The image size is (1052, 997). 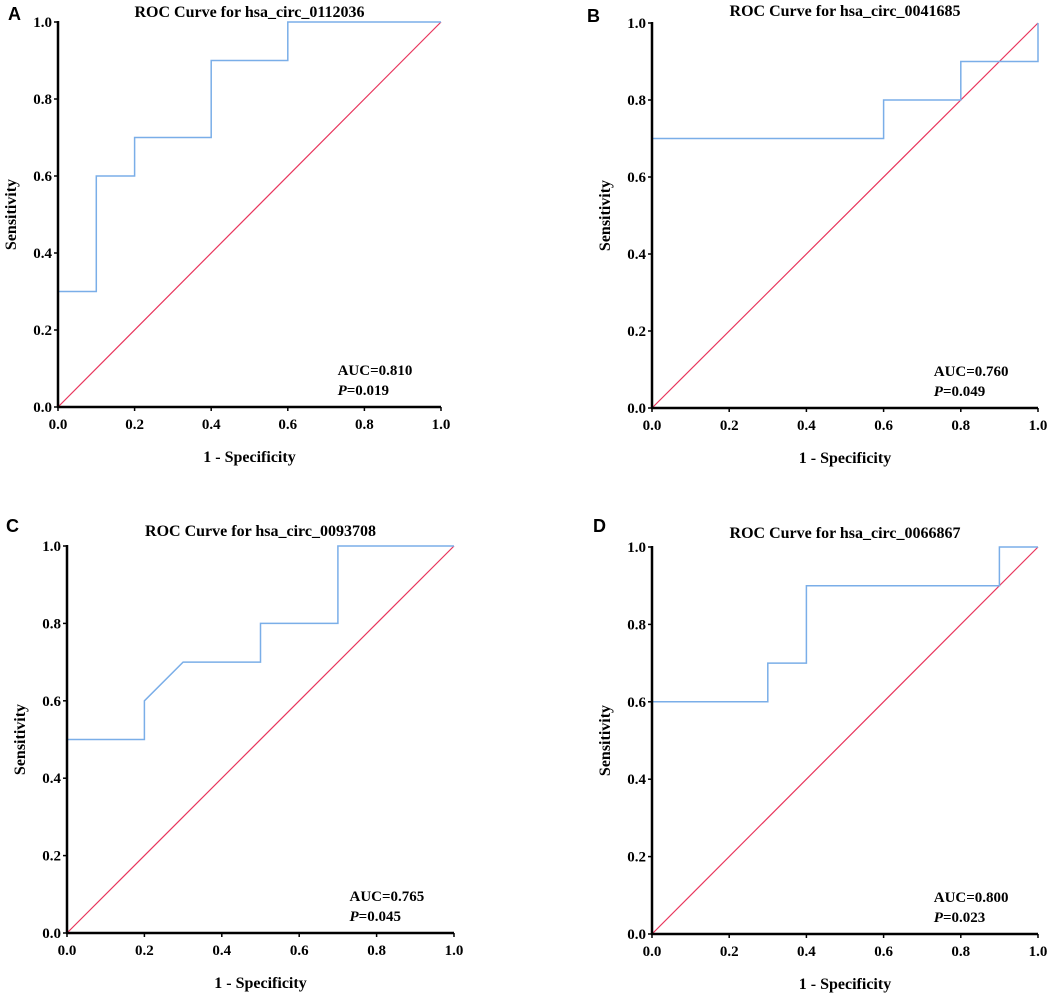 I want to click on p-value-label: P=0.019, so click(x=363, y=391).